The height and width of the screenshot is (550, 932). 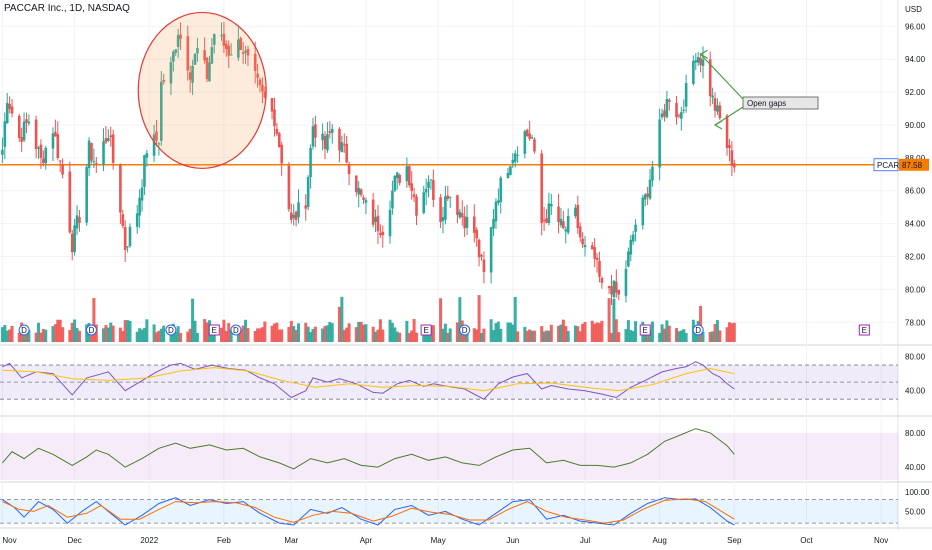 I want to click on price-tick-label: 90.00, so click(x=915, y=125).